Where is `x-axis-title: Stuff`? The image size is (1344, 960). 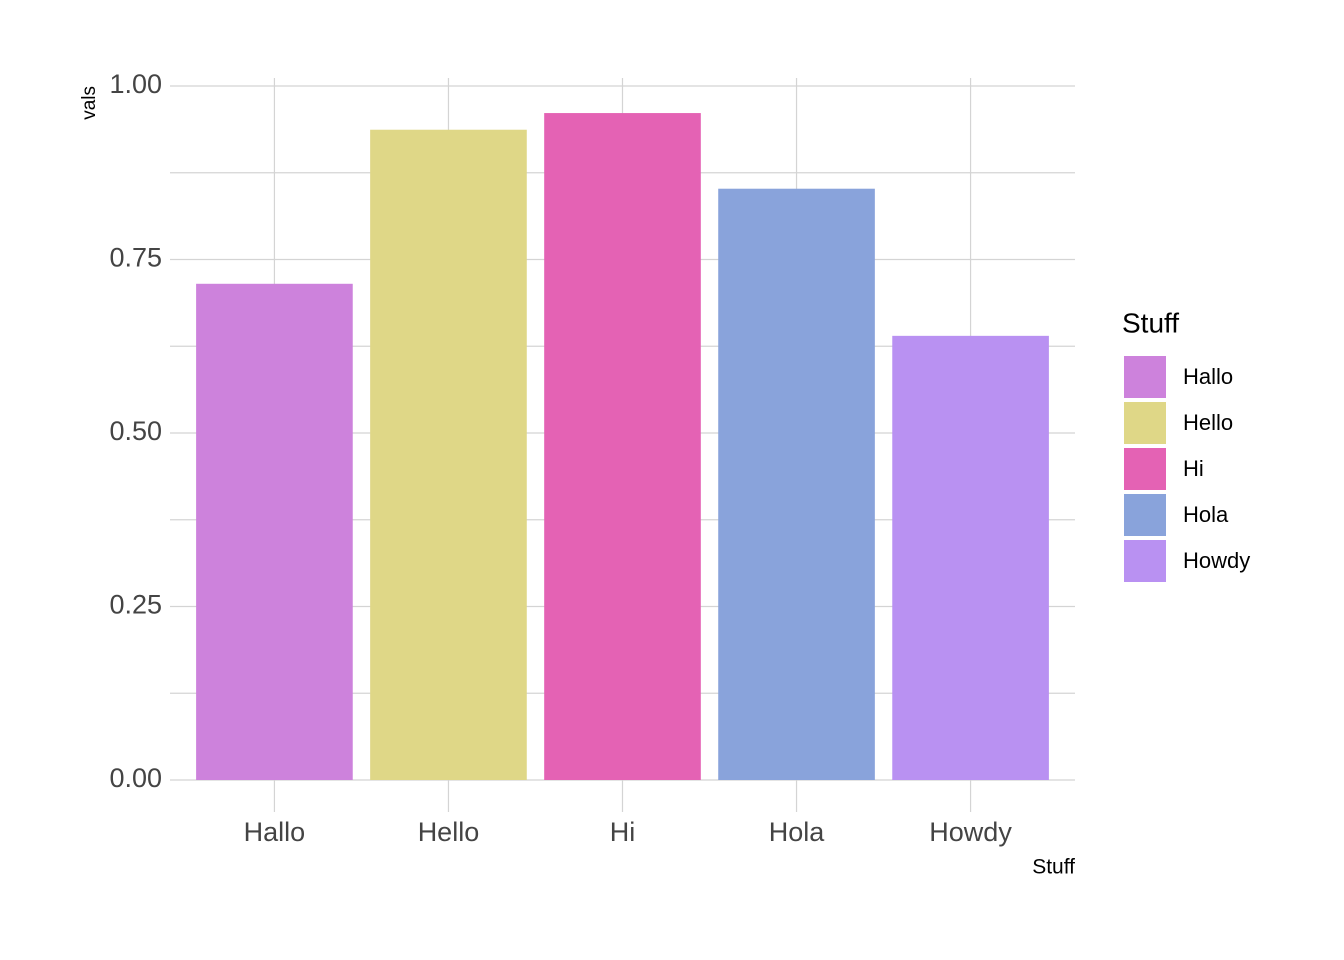
x-axis-title: Stuff is located at coordinates (1053, 867).